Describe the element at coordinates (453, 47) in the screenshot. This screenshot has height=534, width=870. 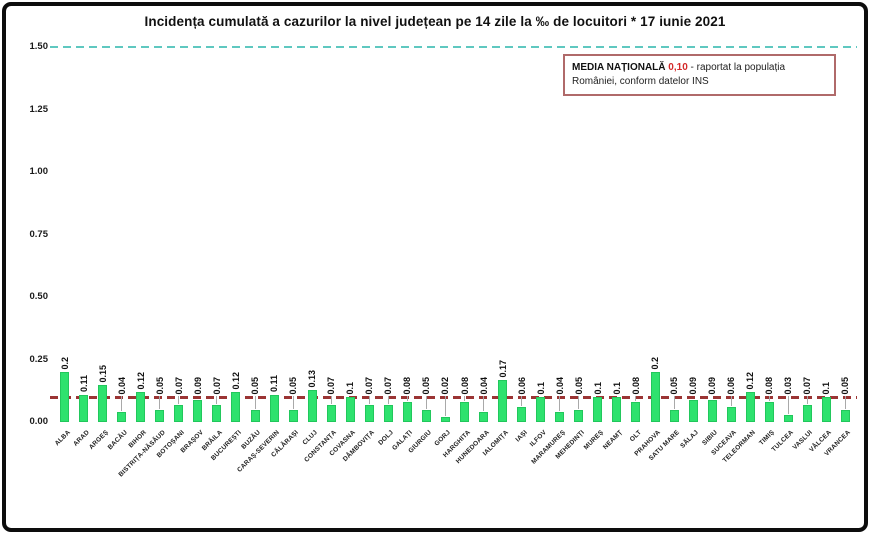
I see `upper-bound-line` at that location.